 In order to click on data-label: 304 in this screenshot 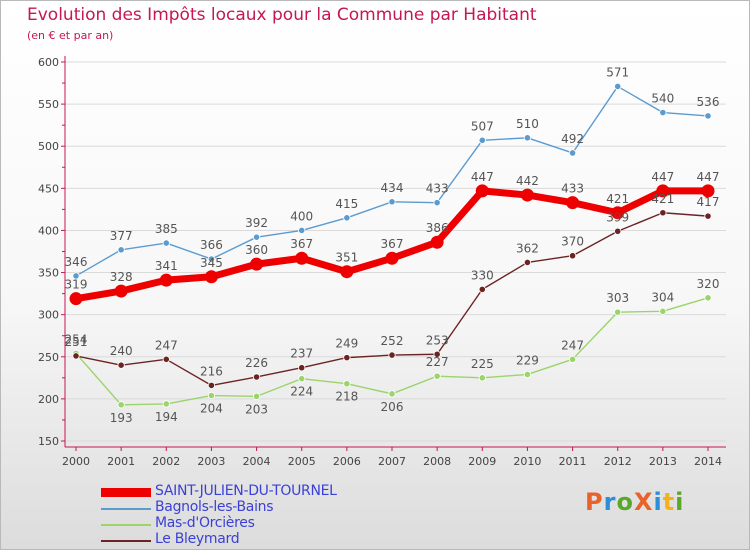, I will do `click(662, 297)`.